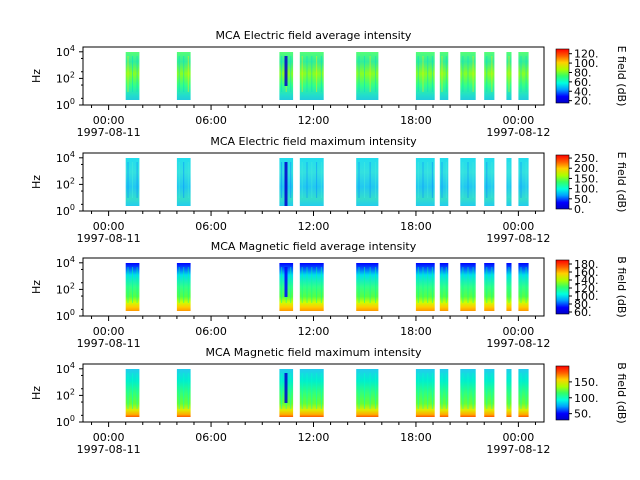 The height and width of the screenshot is (480, 640). What do you see at coordinates (583, 91) in the screenshot?
I see `colorbar-tick-label: 40.` at bounding box center [583, 91].